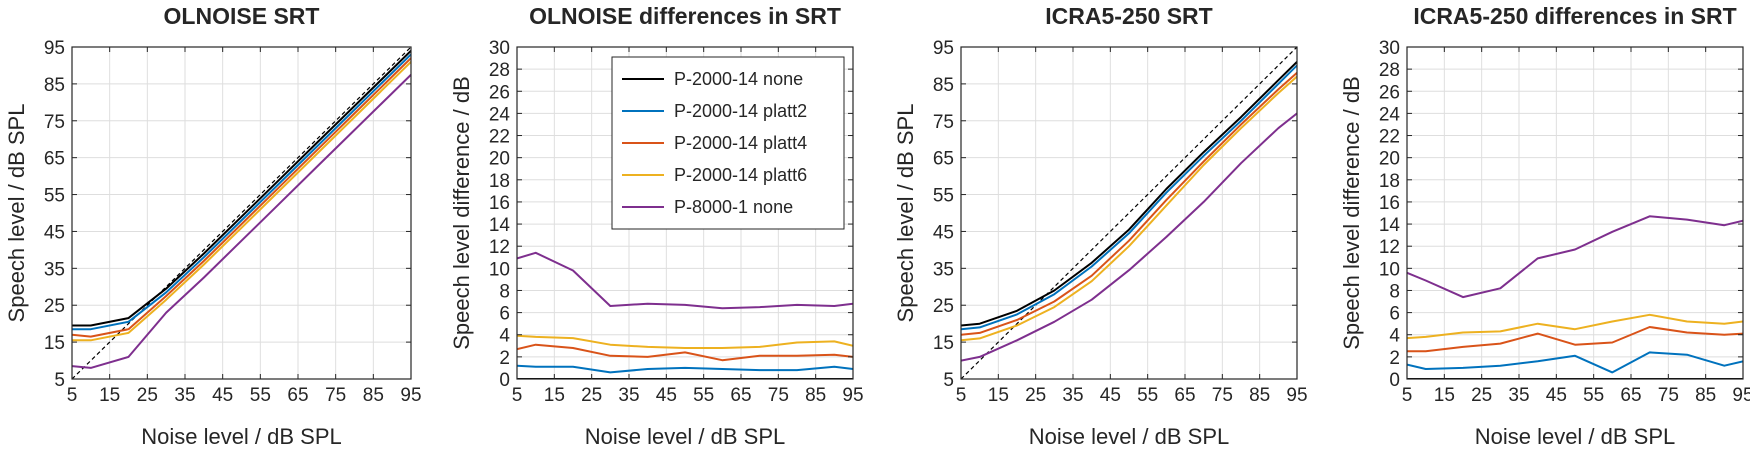 The width and height of the screenshot is (1750, 453). What do you see at coordinates (59, 380) in the screenshot?
I see `y-tick-label: 5` at bounding box center [59, 380].